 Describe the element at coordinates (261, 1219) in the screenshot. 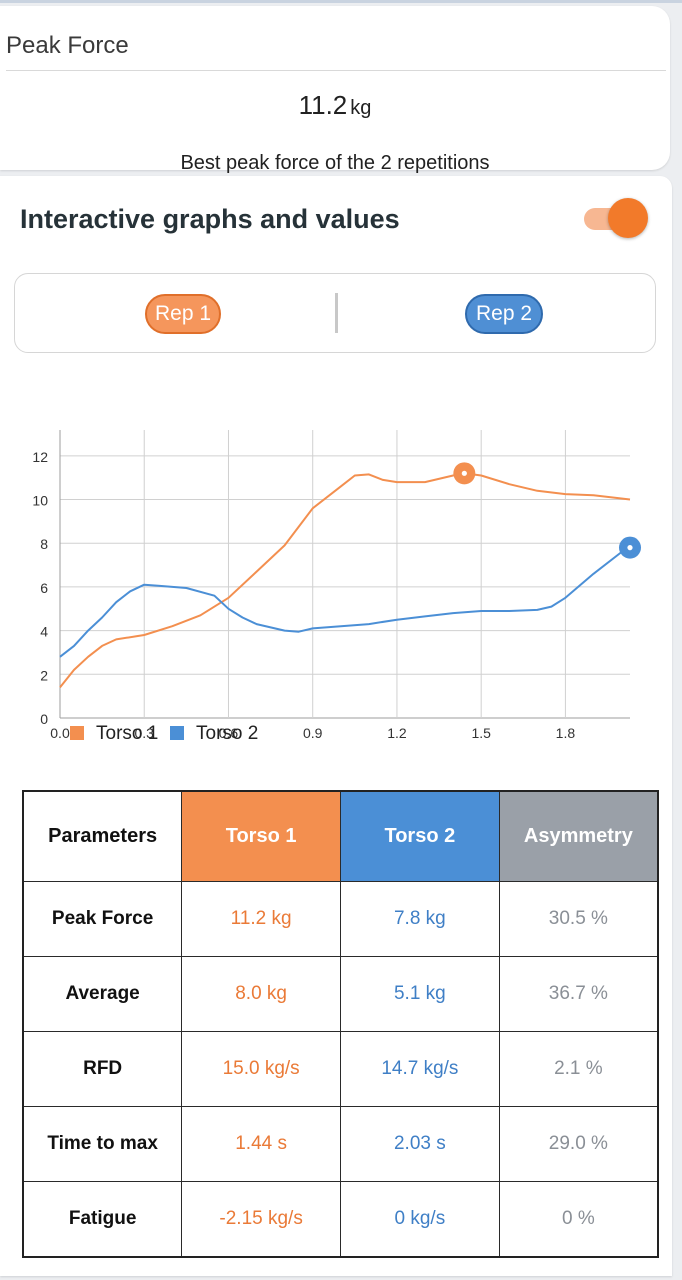

I see `torso-1-value: -2.15 kg/s` at that location.